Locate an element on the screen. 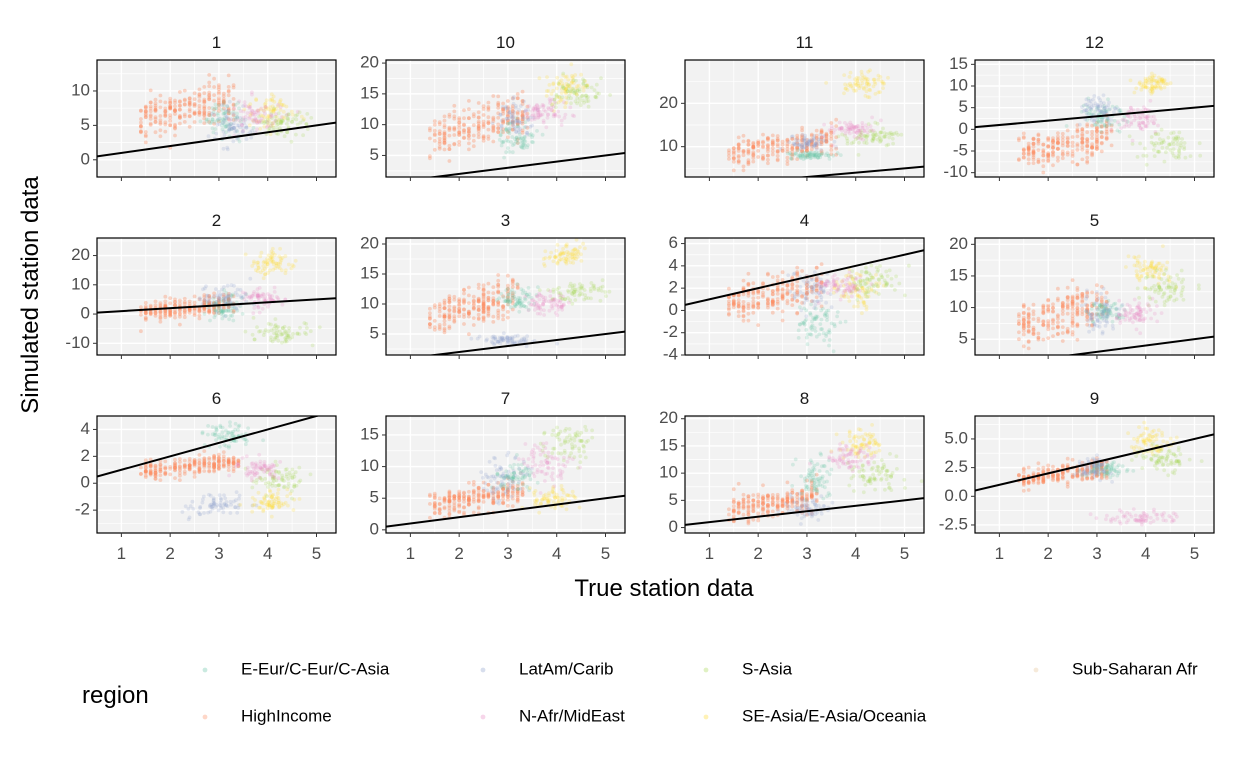 Image resolution: width=1248 pixels, height=768 pixels. y-tick-label: 5 is located at coordinates (374, 332).